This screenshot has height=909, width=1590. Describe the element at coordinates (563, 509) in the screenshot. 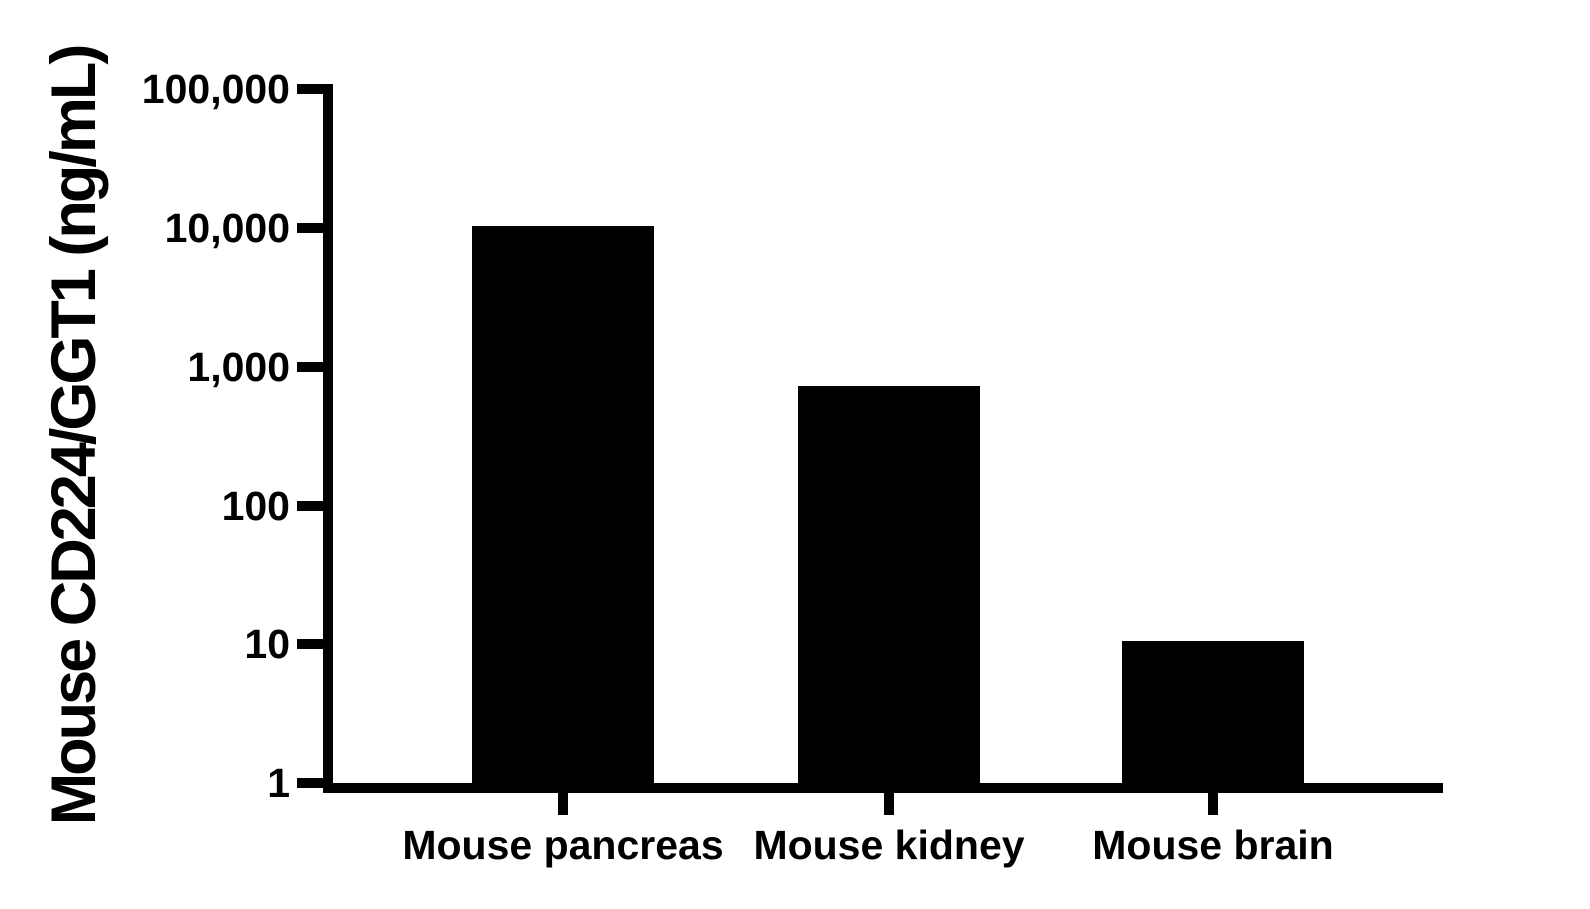

I see `bar-mouse-pancreas` at that location.